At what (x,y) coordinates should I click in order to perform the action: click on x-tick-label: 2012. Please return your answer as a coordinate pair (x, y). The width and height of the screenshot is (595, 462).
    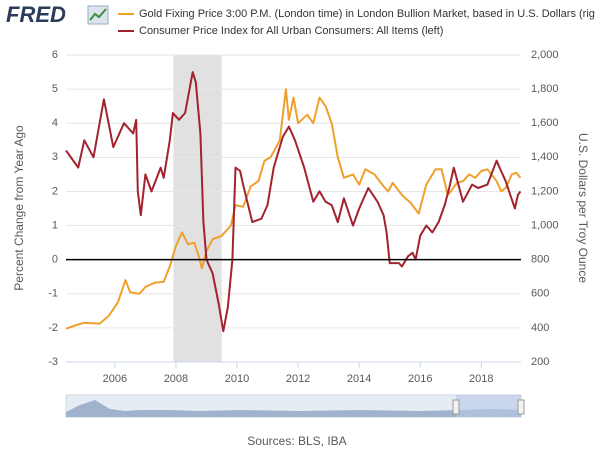
    Looking at the image, I should click on (298, 379).